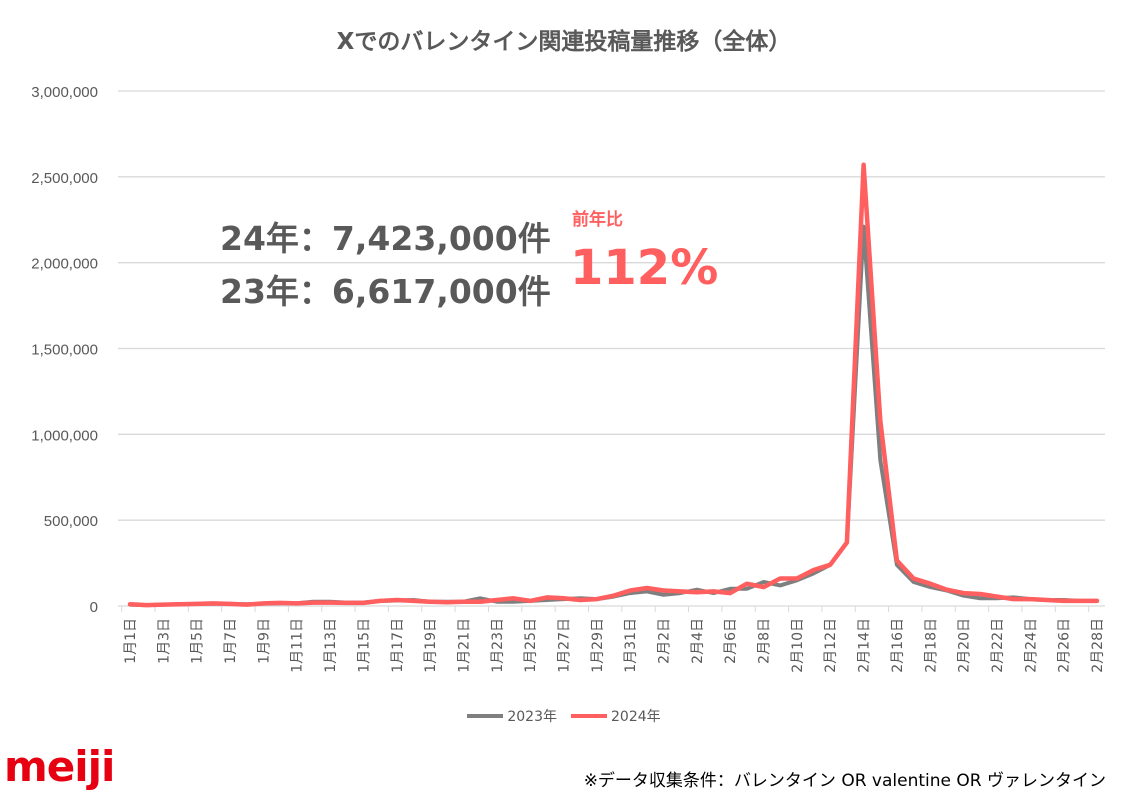 The height and width of the screenshot is (806, 1128). What do you see at coordinates (765, 641) in the screenshot?
I see `x-tick-label: 2月8日` at bounding box center [765, 641].